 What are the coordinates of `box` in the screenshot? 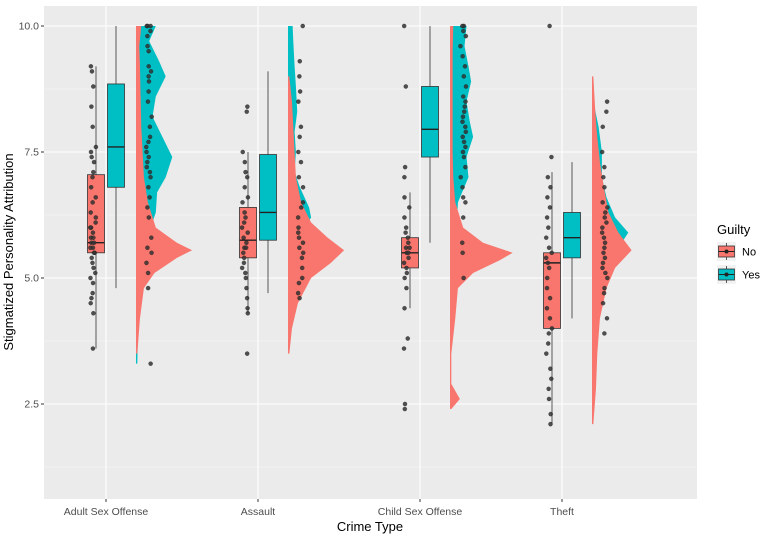 It's located at (572, 235).